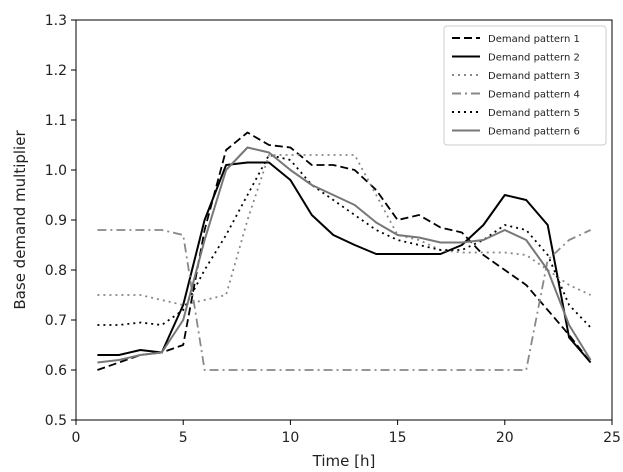  What do you see at coordinates (505, 438) in the screenshot?
I see `x-tick-label: 20` at bounding box center [505, 438].